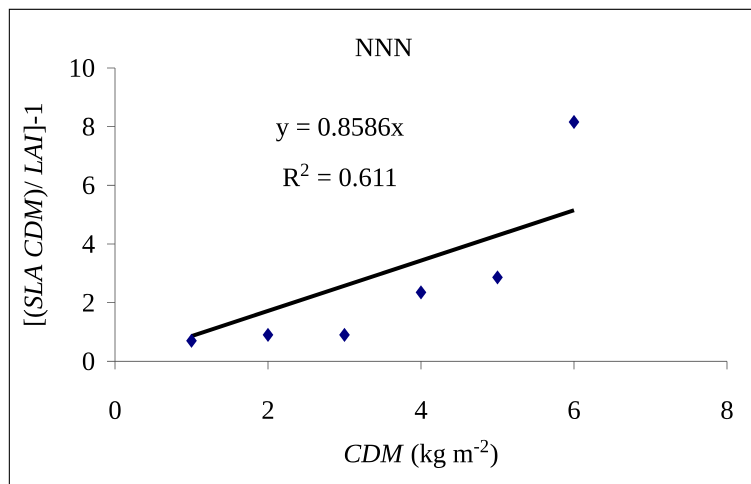 The image size is (751, 484). I want to click on y-tick-label: 10, so click(82, 67).